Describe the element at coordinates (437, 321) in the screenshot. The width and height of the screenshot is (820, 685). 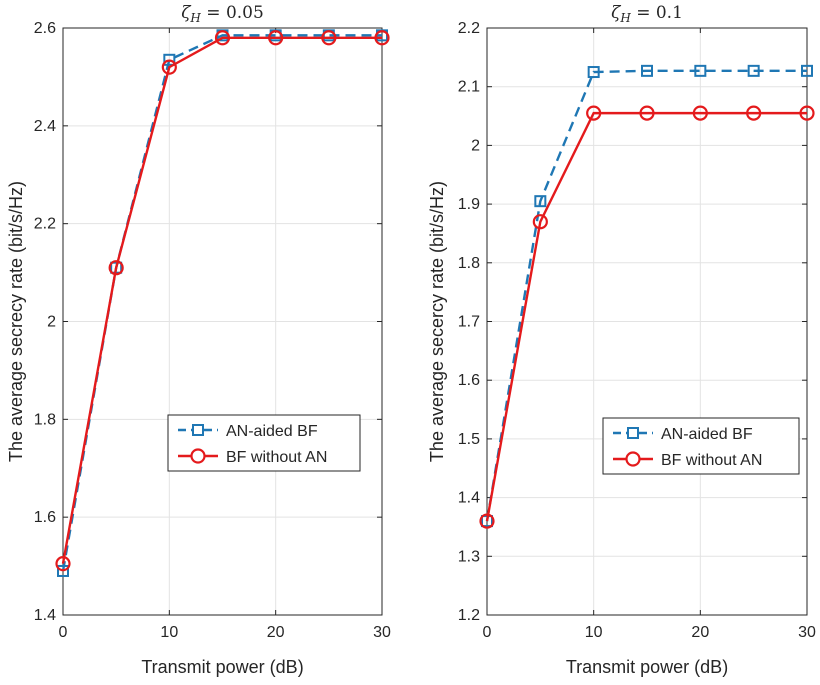
I see `y-axis-label: The average secercy rate (bit/s/Hz)` at that location.